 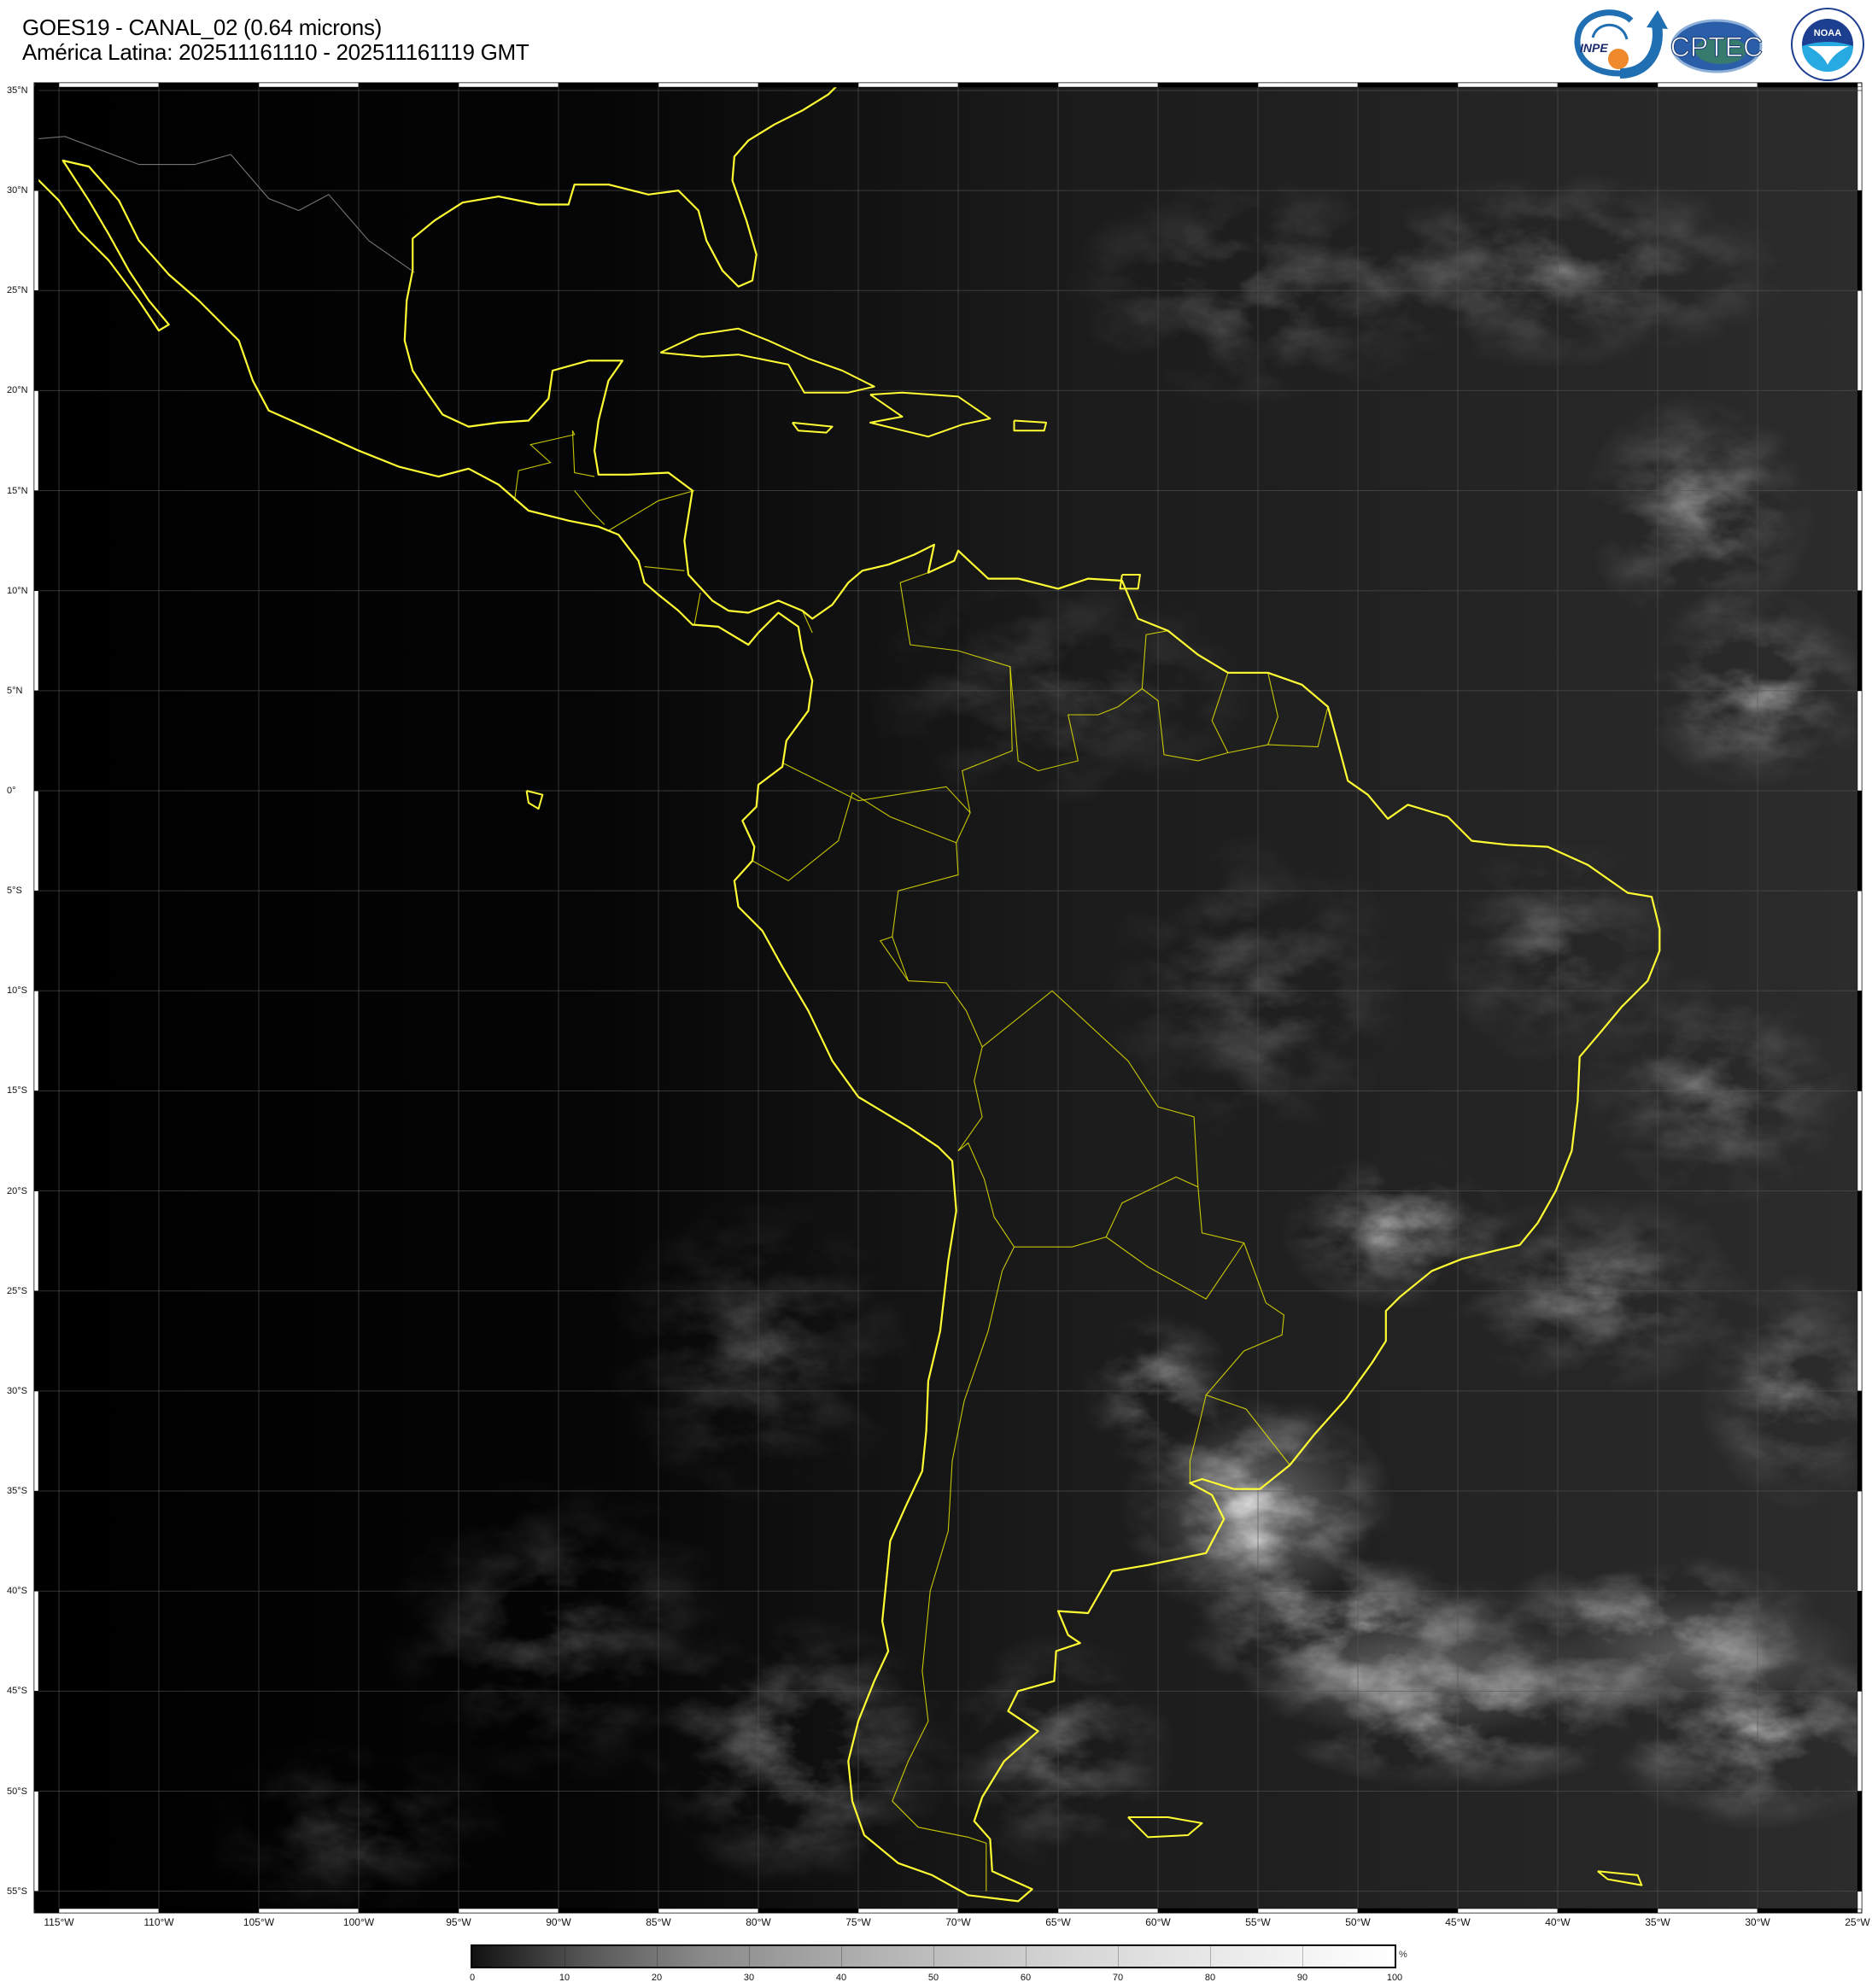 I want to click on longitude-label: 40°W, so click(x=1558, y=1922).